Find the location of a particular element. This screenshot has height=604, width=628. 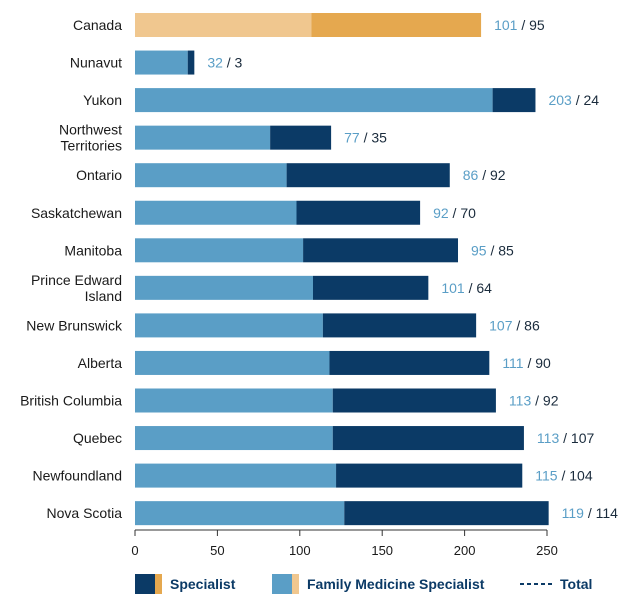

value-label: 77 / 35 is located at coordinates (365, 138).